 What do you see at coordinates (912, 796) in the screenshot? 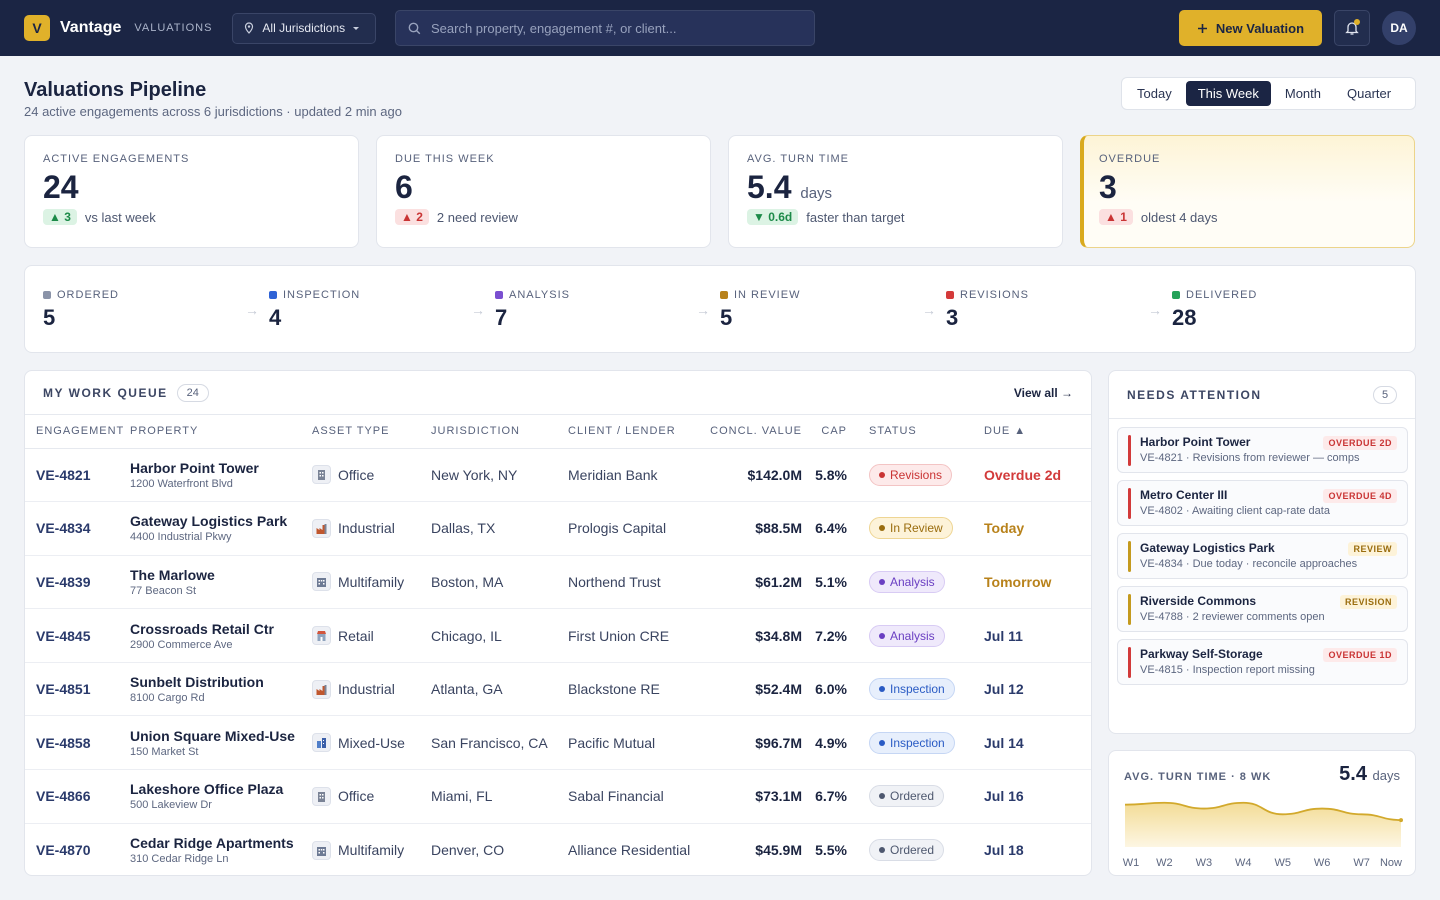
I see `status-label: Ordered` at bounding box center [912, 796].